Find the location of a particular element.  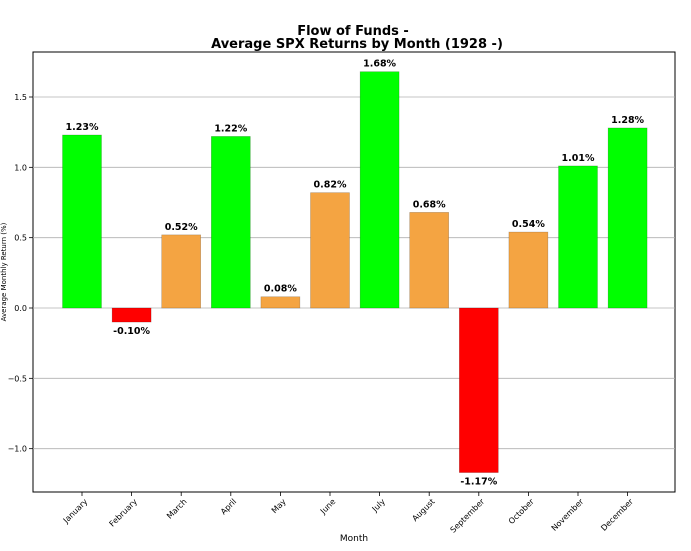

data-label-october: 0.54% is located at coordinates (528, 224).